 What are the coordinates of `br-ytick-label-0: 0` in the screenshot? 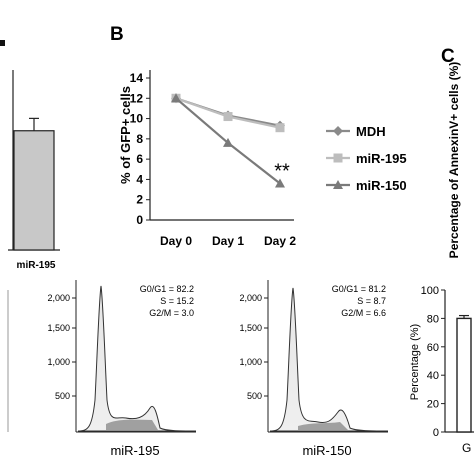 It's located at (436, 433).